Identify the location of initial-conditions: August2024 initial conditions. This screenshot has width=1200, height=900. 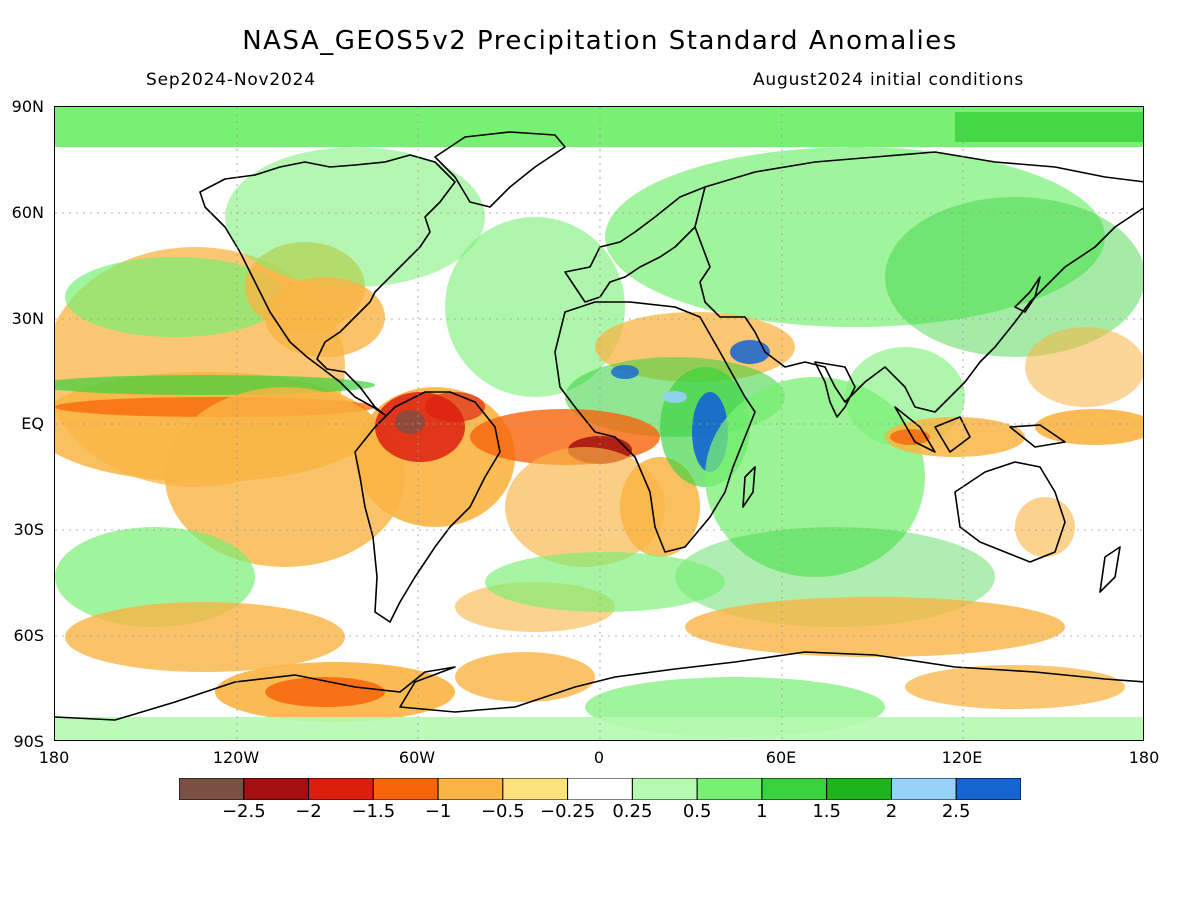
(888, 80).